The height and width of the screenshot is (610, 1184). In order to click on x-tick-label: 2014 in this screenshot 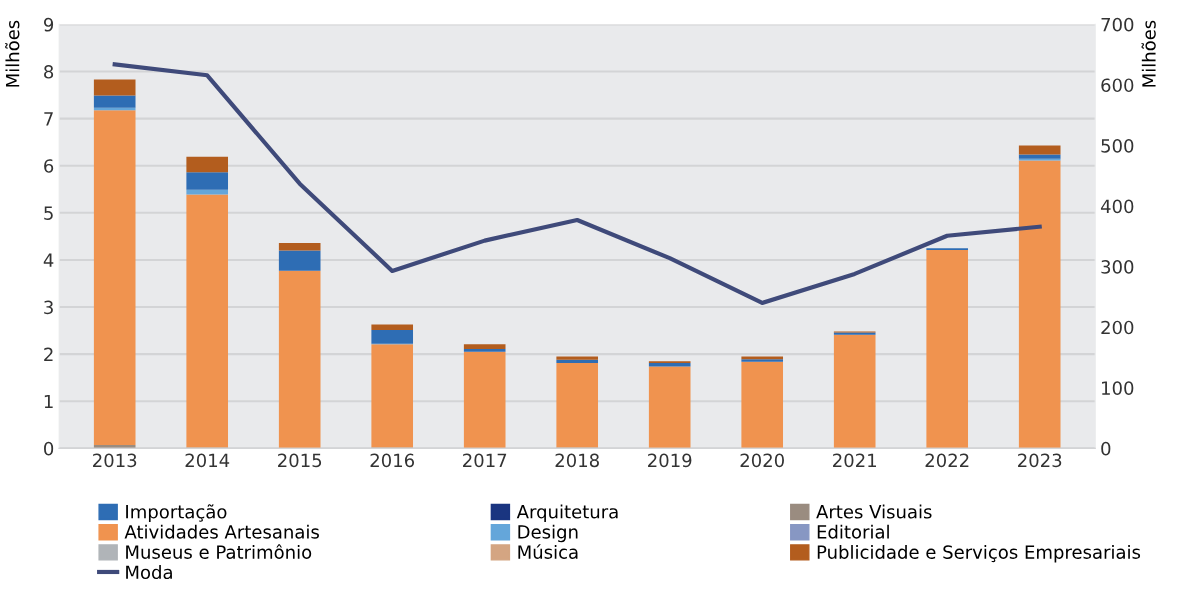, I will do `click(207, 460)`.